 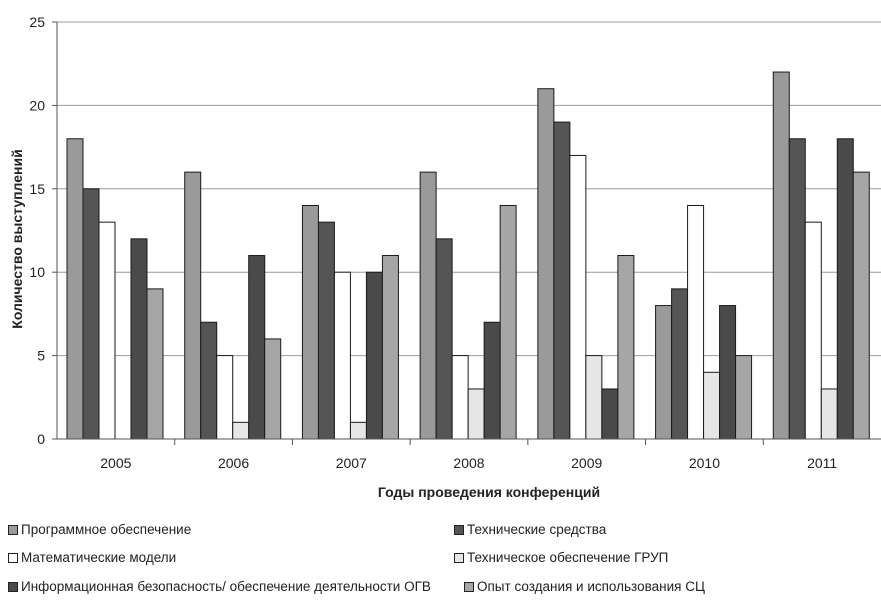 What do you see at coordinates (139, 339) in the screenshot?
I see `bar-информационная-безопасность/-обеспечение-деятельности-огв-2005` at bounding box center [139, 339].